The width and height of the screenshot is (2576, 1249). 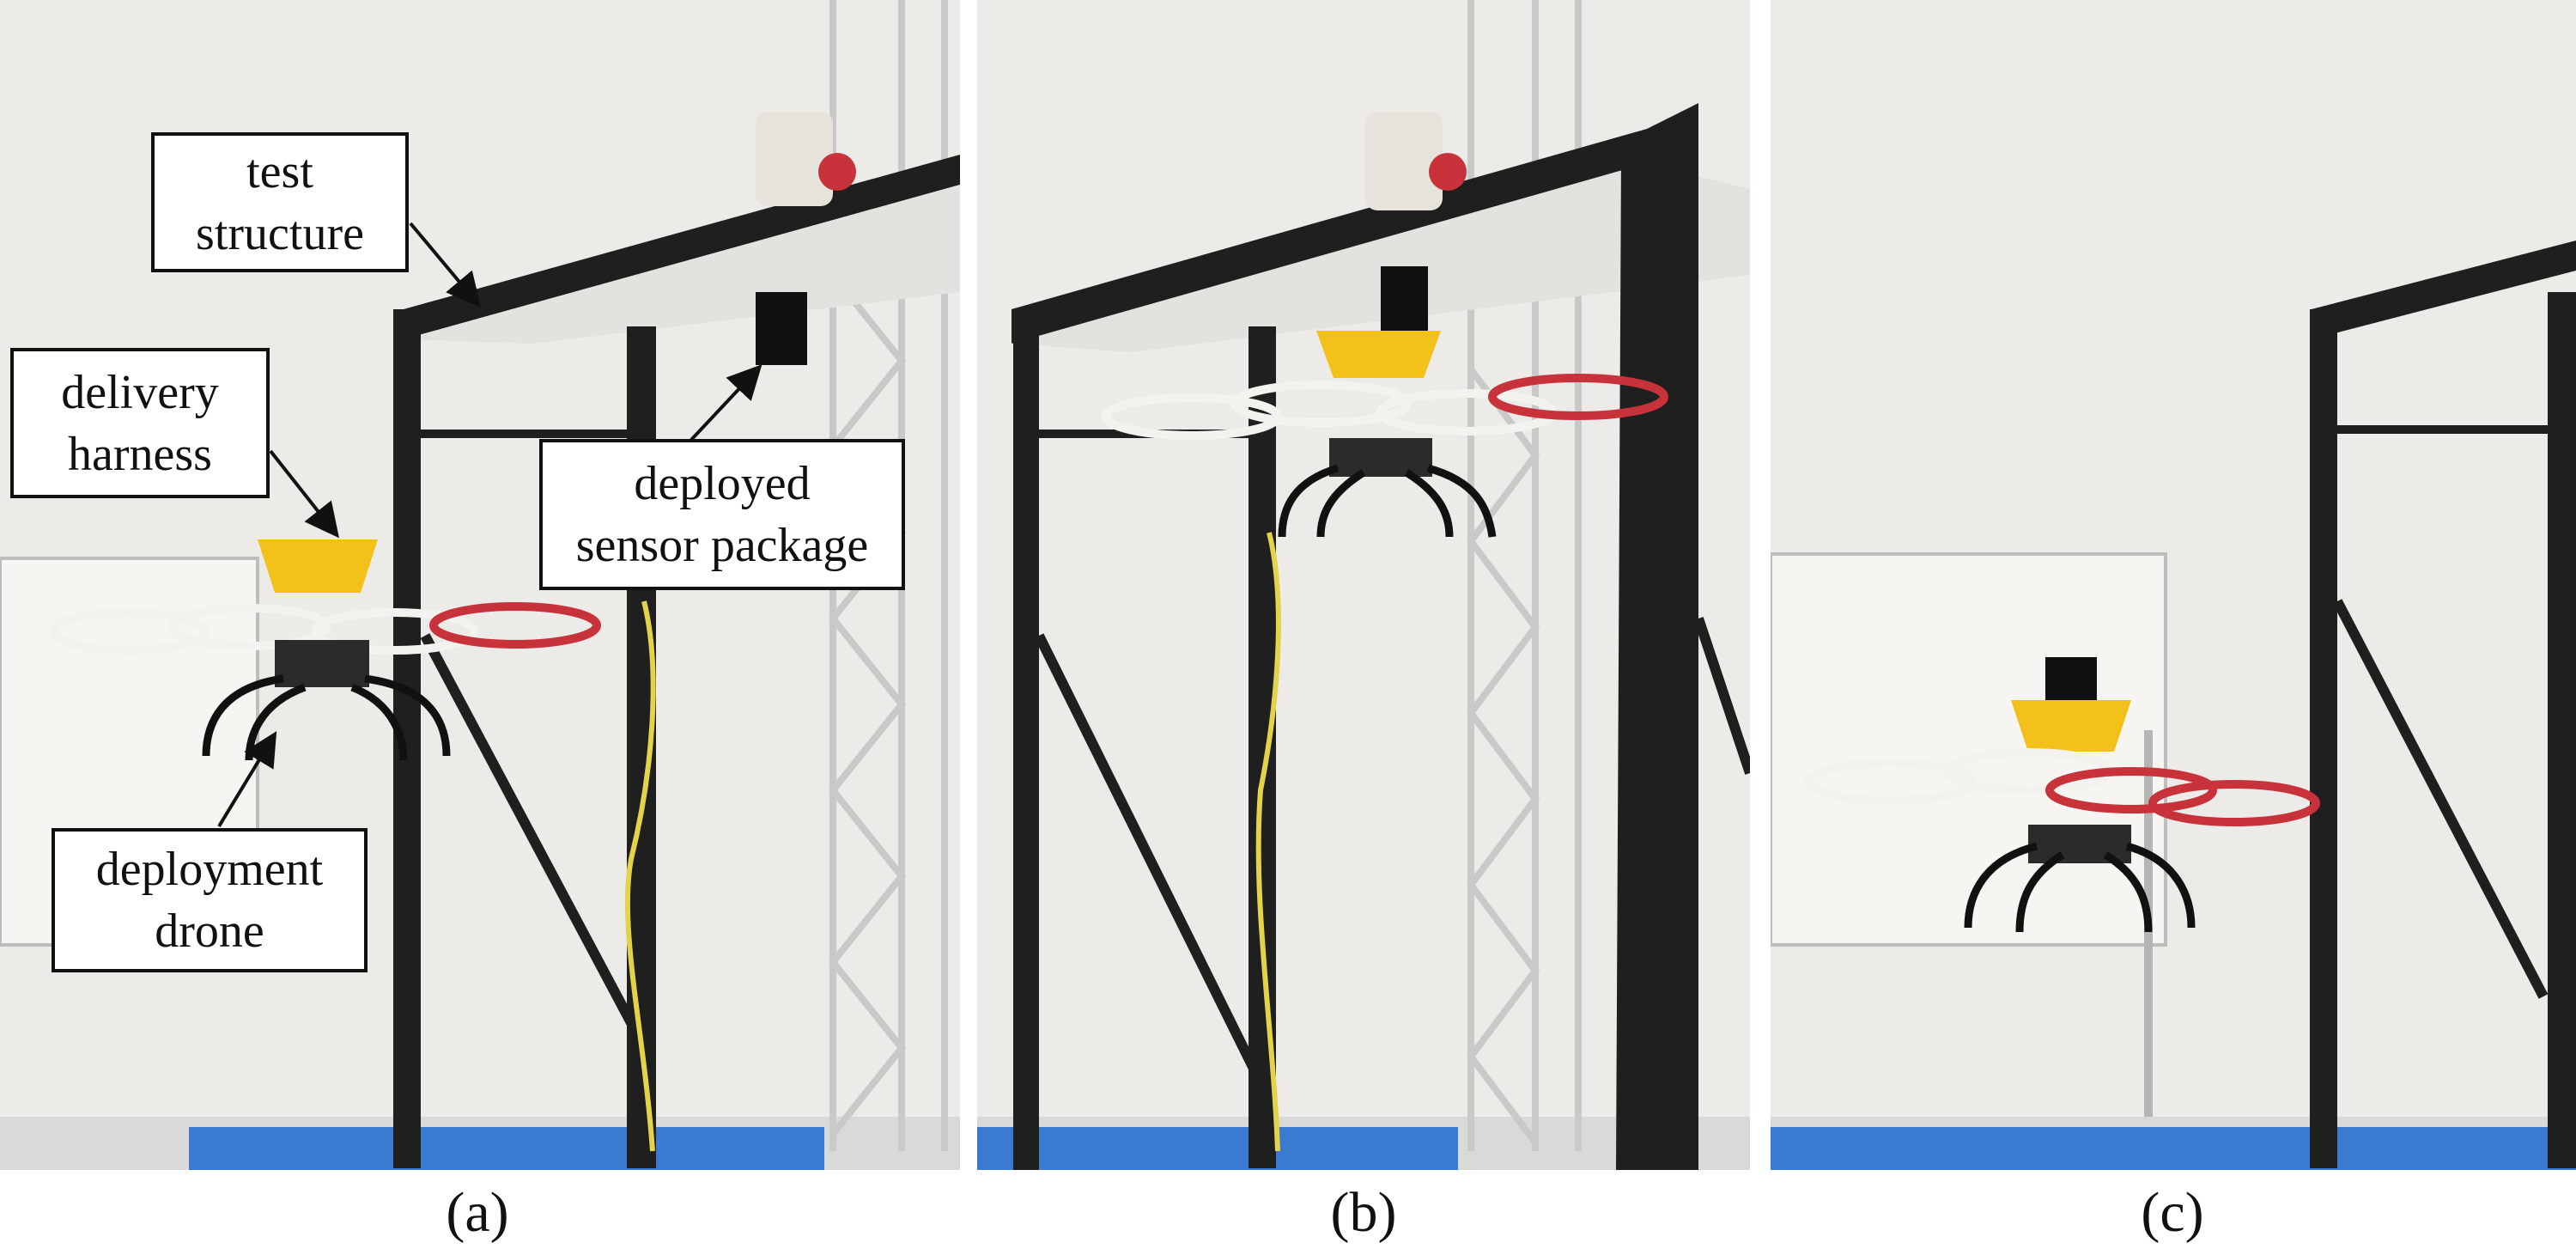 What do you see at coordinates (2172, 1212) in the screenshot?
I see `caption-c: (c)` at bounding box center [2172, 1212].